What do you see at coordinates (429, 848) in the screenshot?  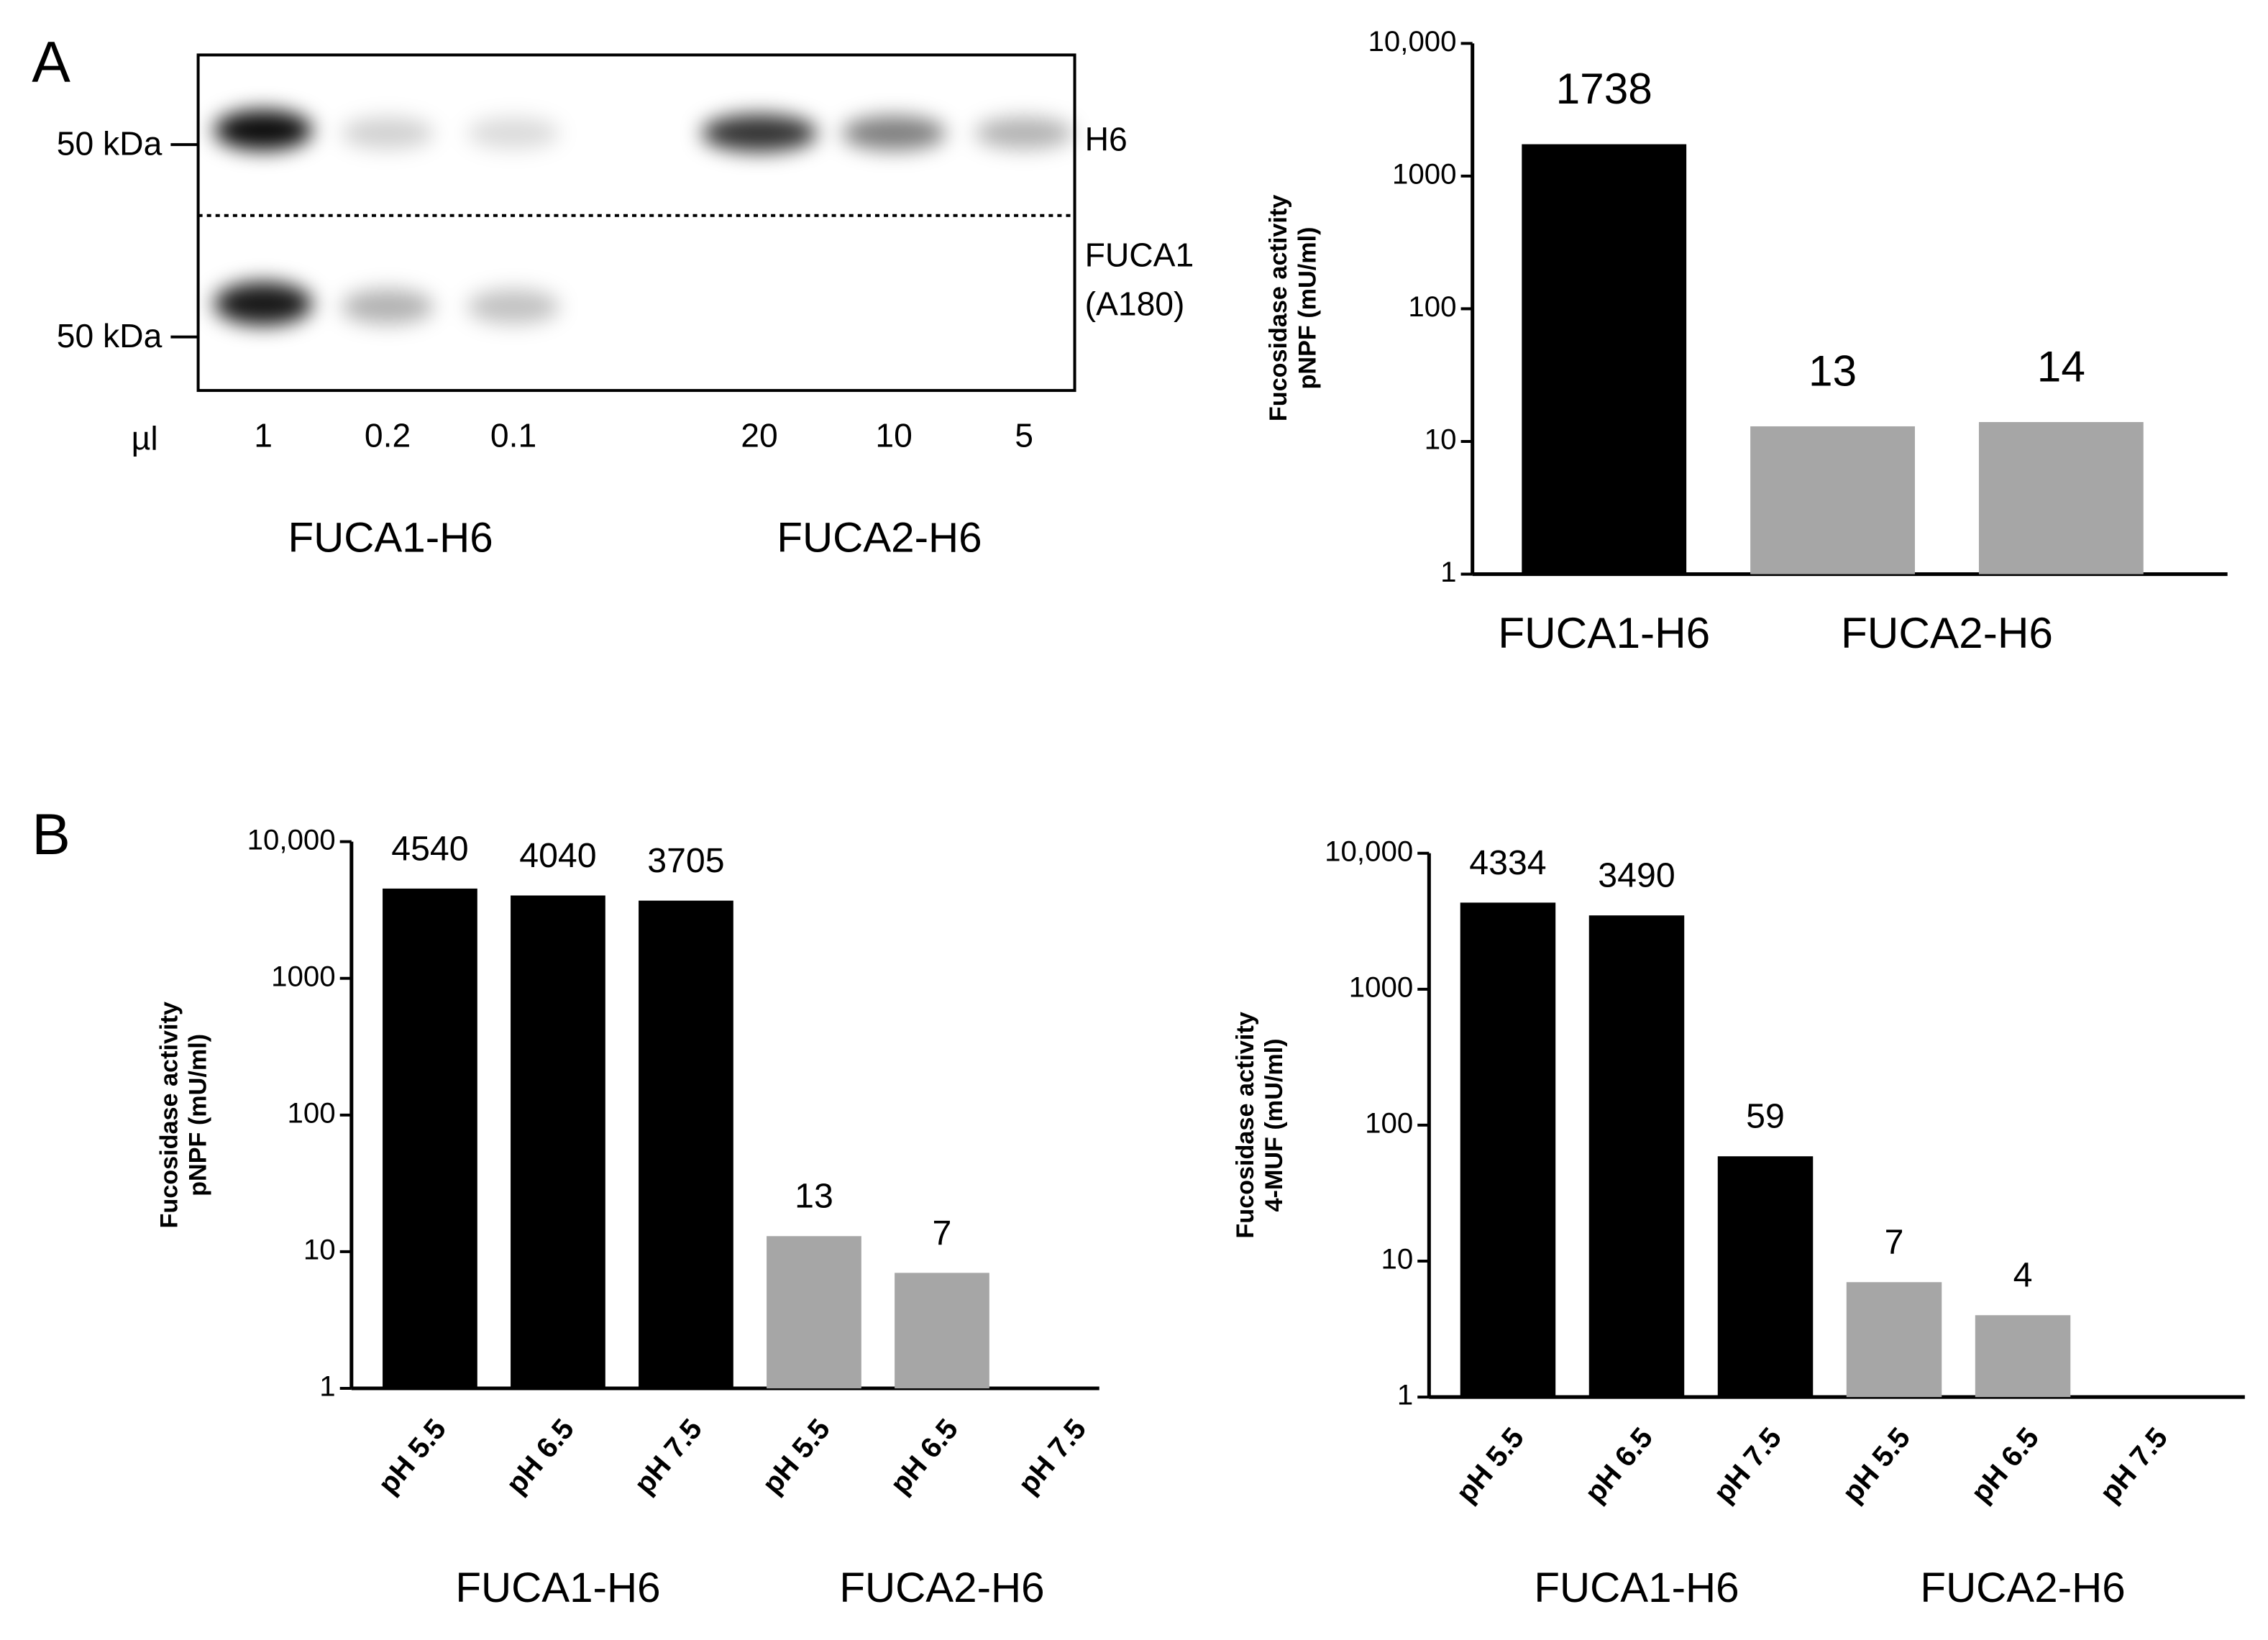 I see `value-label: 4540` at bounding box center [429, 848].